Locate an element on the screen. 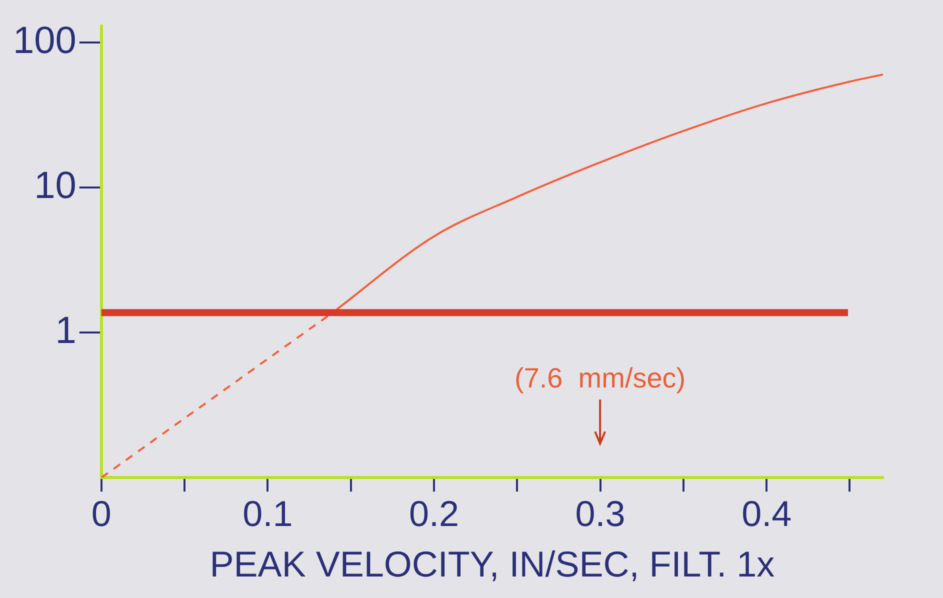  x-tick-label: 0.4 is located at coordinates (767, 513).